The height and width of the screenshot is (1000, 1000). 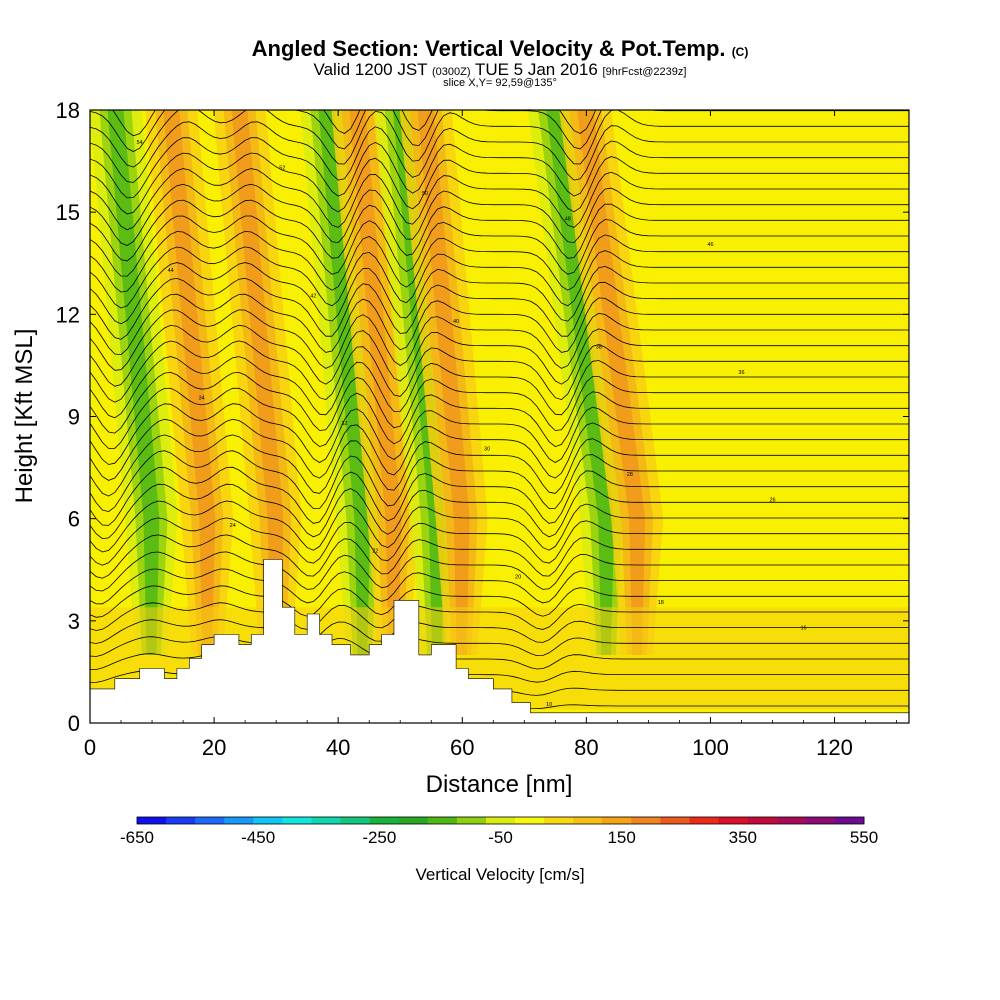 What do you see at coordinates (90, 747) in the screenshot?
I see `x-tick-label: 0` at bounding box center [90, 747].